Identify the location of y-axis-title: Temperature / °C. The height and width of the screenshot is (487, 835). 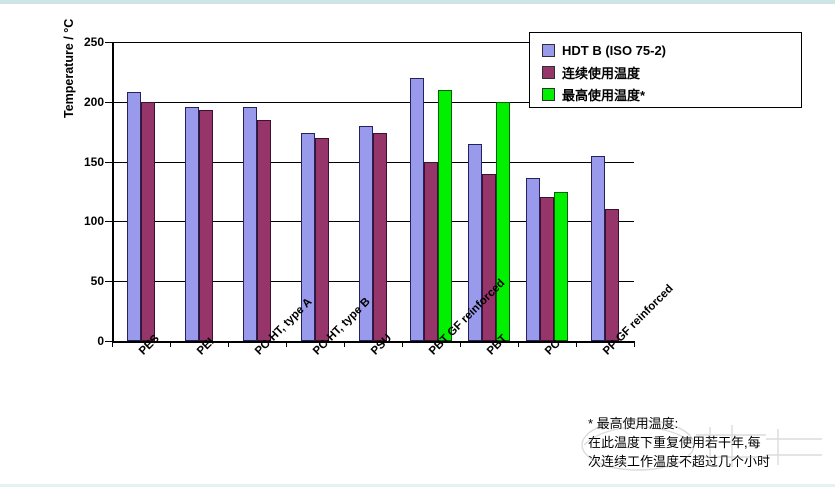
(69, 68).